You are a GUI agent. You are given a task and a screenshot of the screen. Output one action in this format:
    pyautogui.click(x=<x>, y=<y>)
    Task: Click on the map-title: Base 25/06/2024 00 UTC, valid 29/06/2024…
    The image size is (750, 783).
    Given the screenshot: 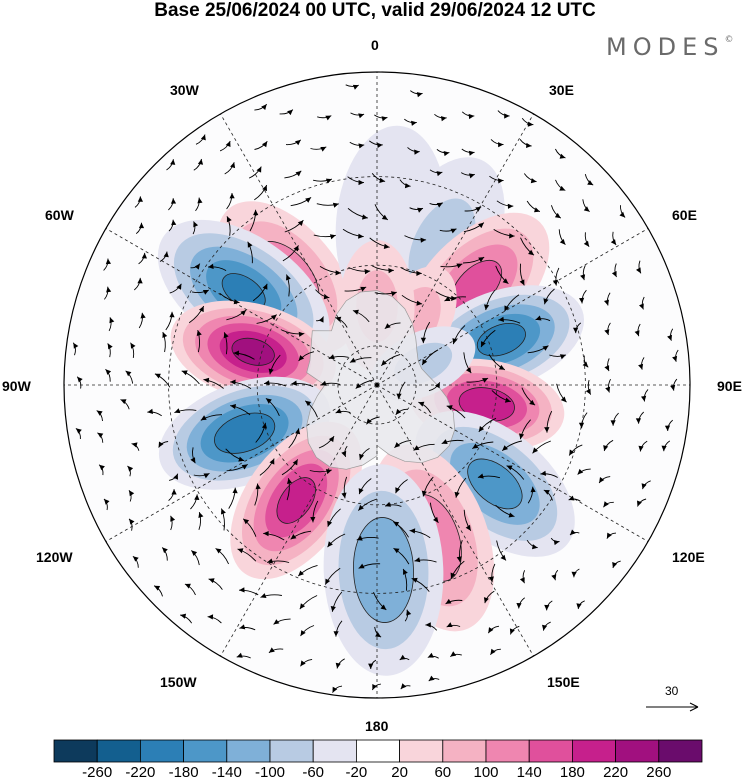 What is the action you would take?
    pyautogui.click(x=375, y=10)
    